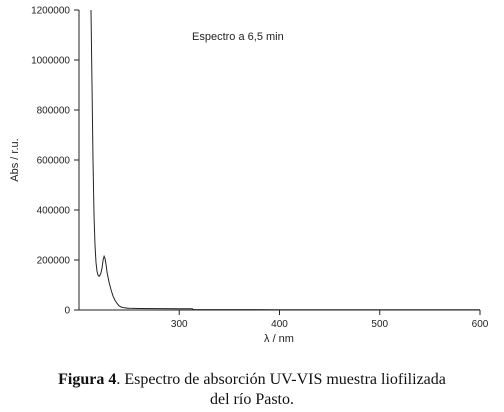 The height and width of the screenshot is (412, 504). What do you see at coordinates (67, 311) in the screenshot?
I see `y-tick-label: 0` at bounding box center [67, 311].